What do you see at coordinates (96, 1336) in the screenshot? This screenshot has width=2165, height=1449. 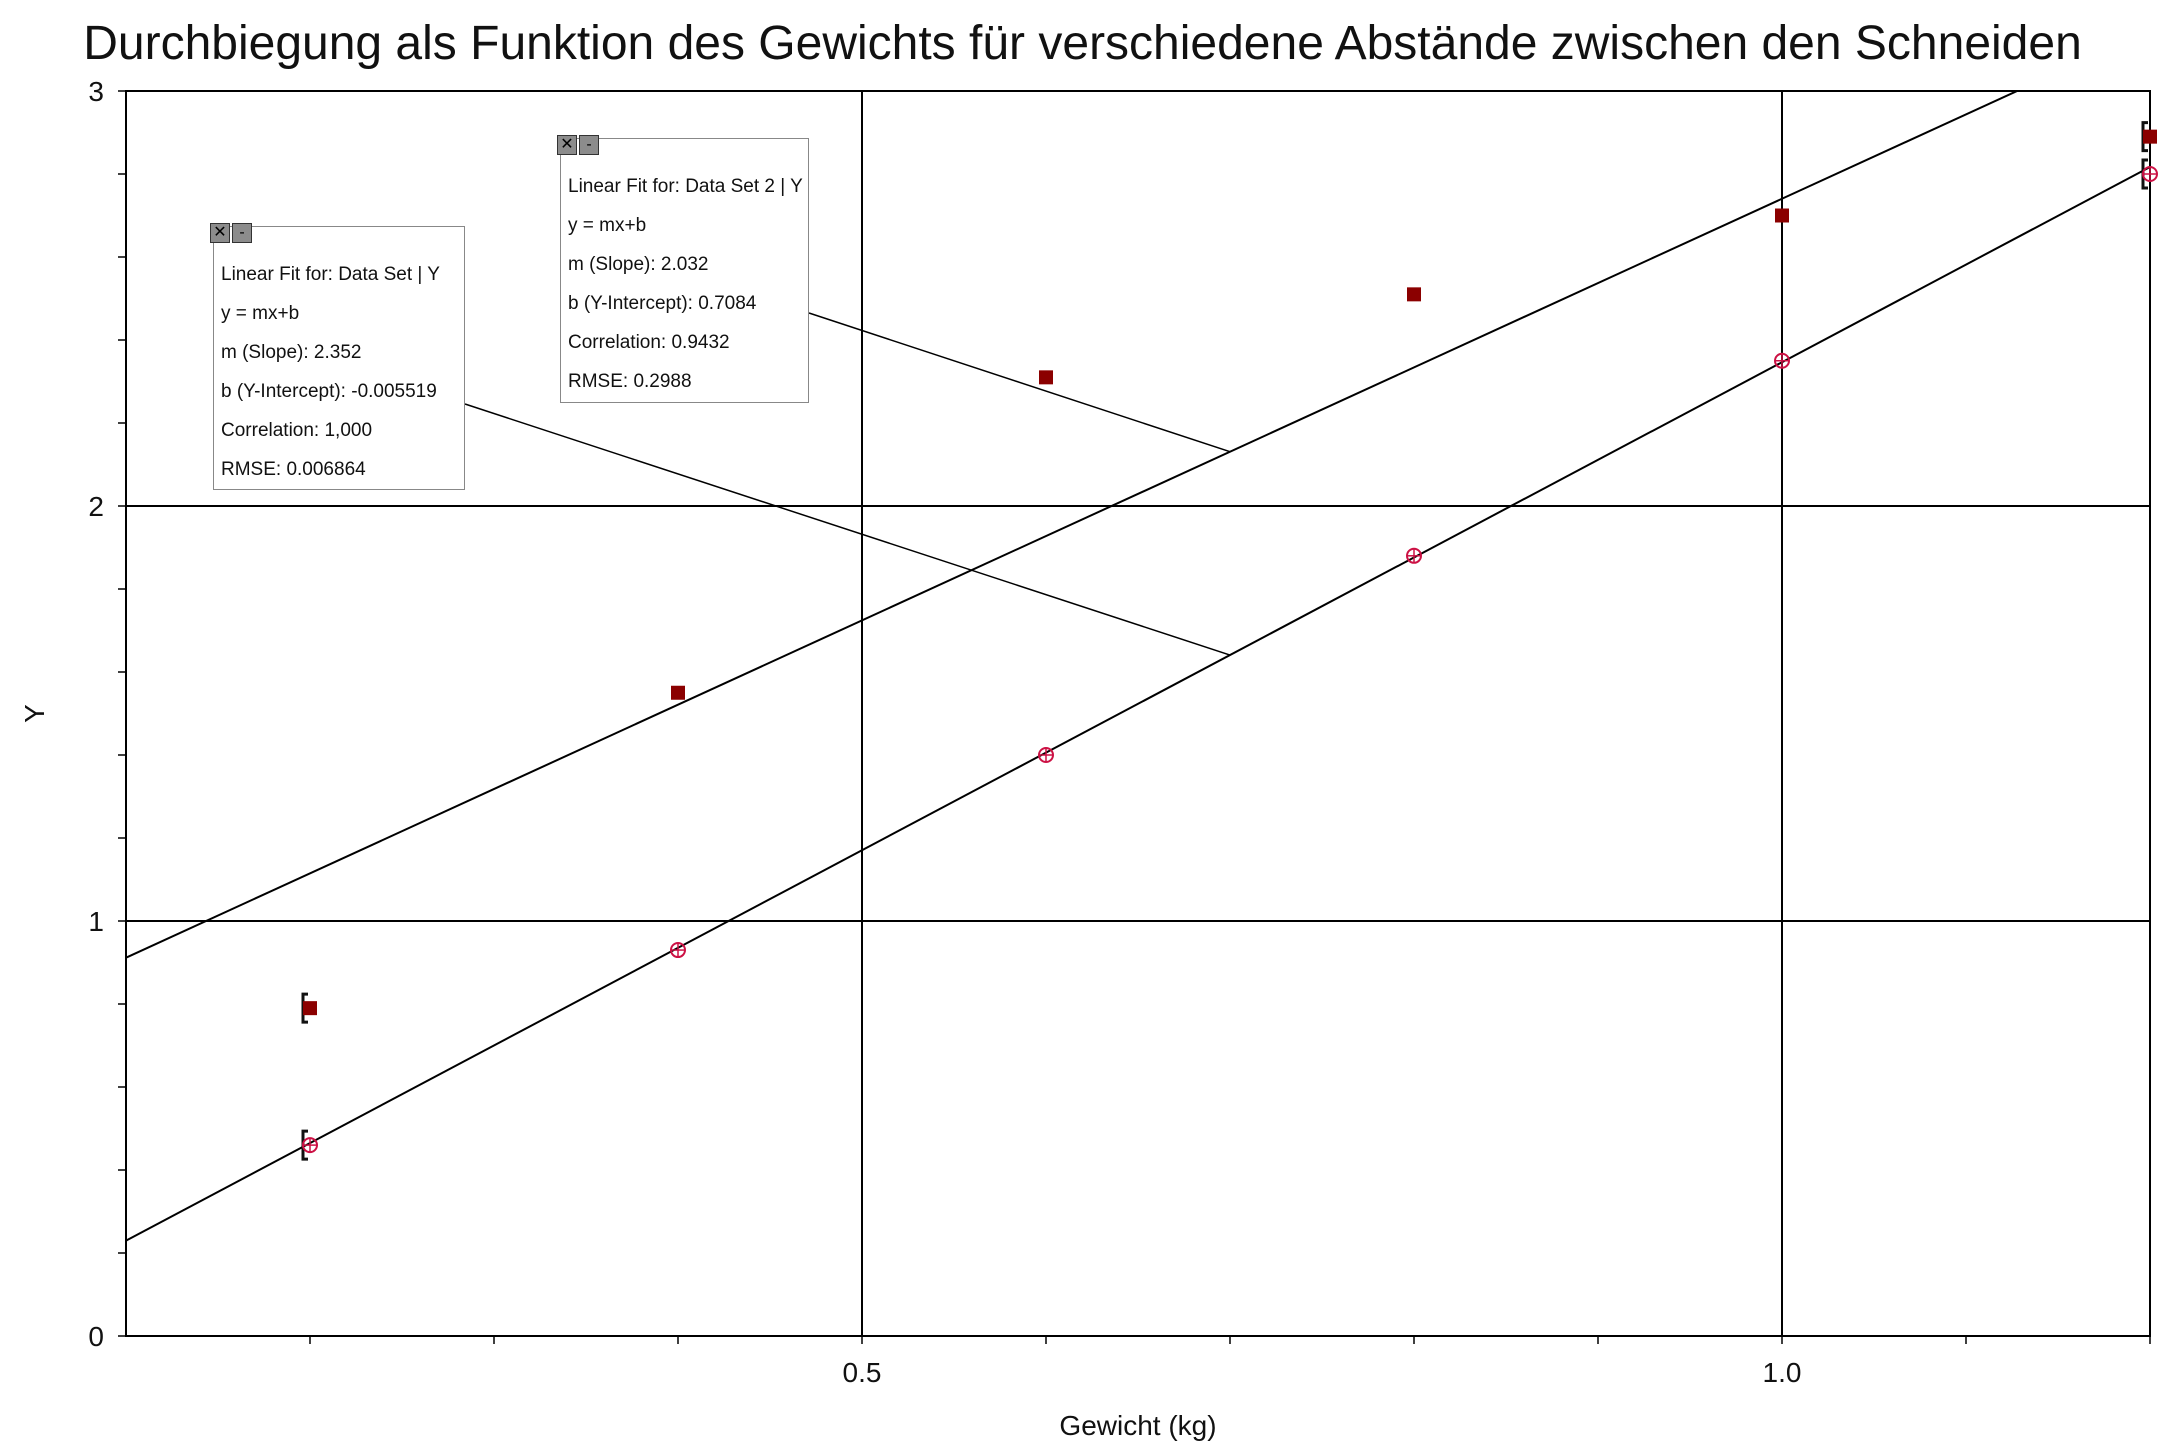 I see `y-tick-label: 0` at bounding box center [96, 1336].